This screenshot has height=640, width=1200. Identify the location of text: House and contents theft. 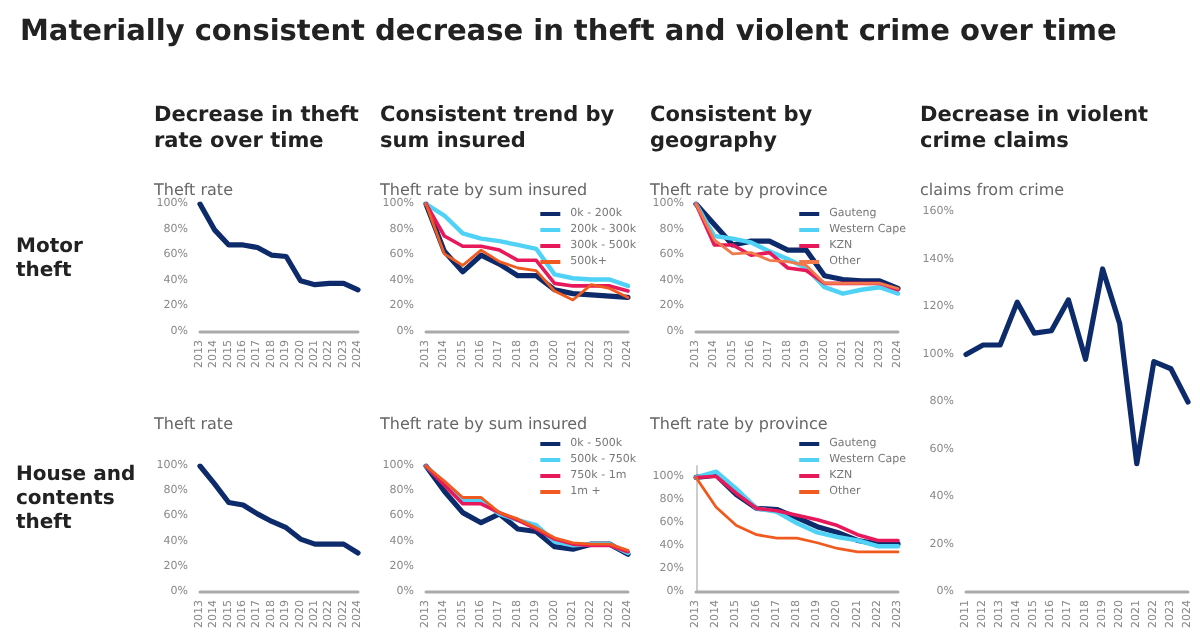
(77, 500).